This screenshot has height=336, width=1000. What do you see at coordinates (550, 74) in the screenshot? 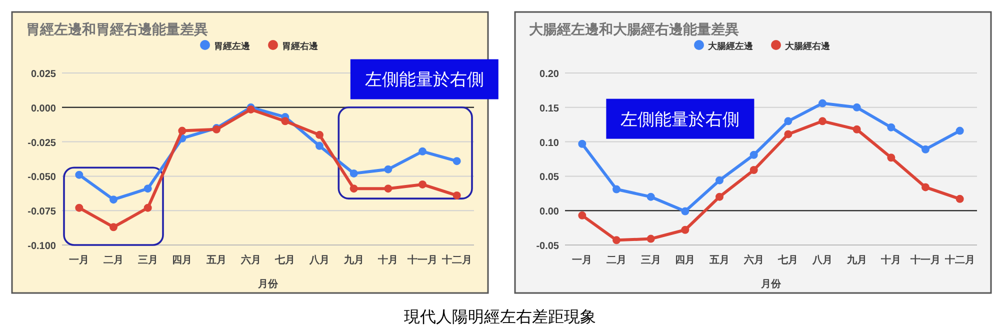
I see `y-tick-label: 0.20` at bounding box center [550, 74].